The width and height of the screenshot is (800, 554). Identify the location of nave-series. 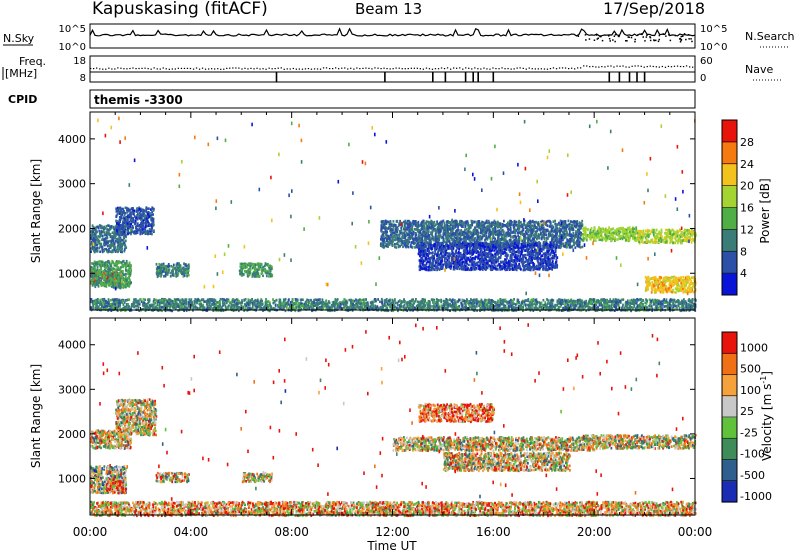
(392, 67).